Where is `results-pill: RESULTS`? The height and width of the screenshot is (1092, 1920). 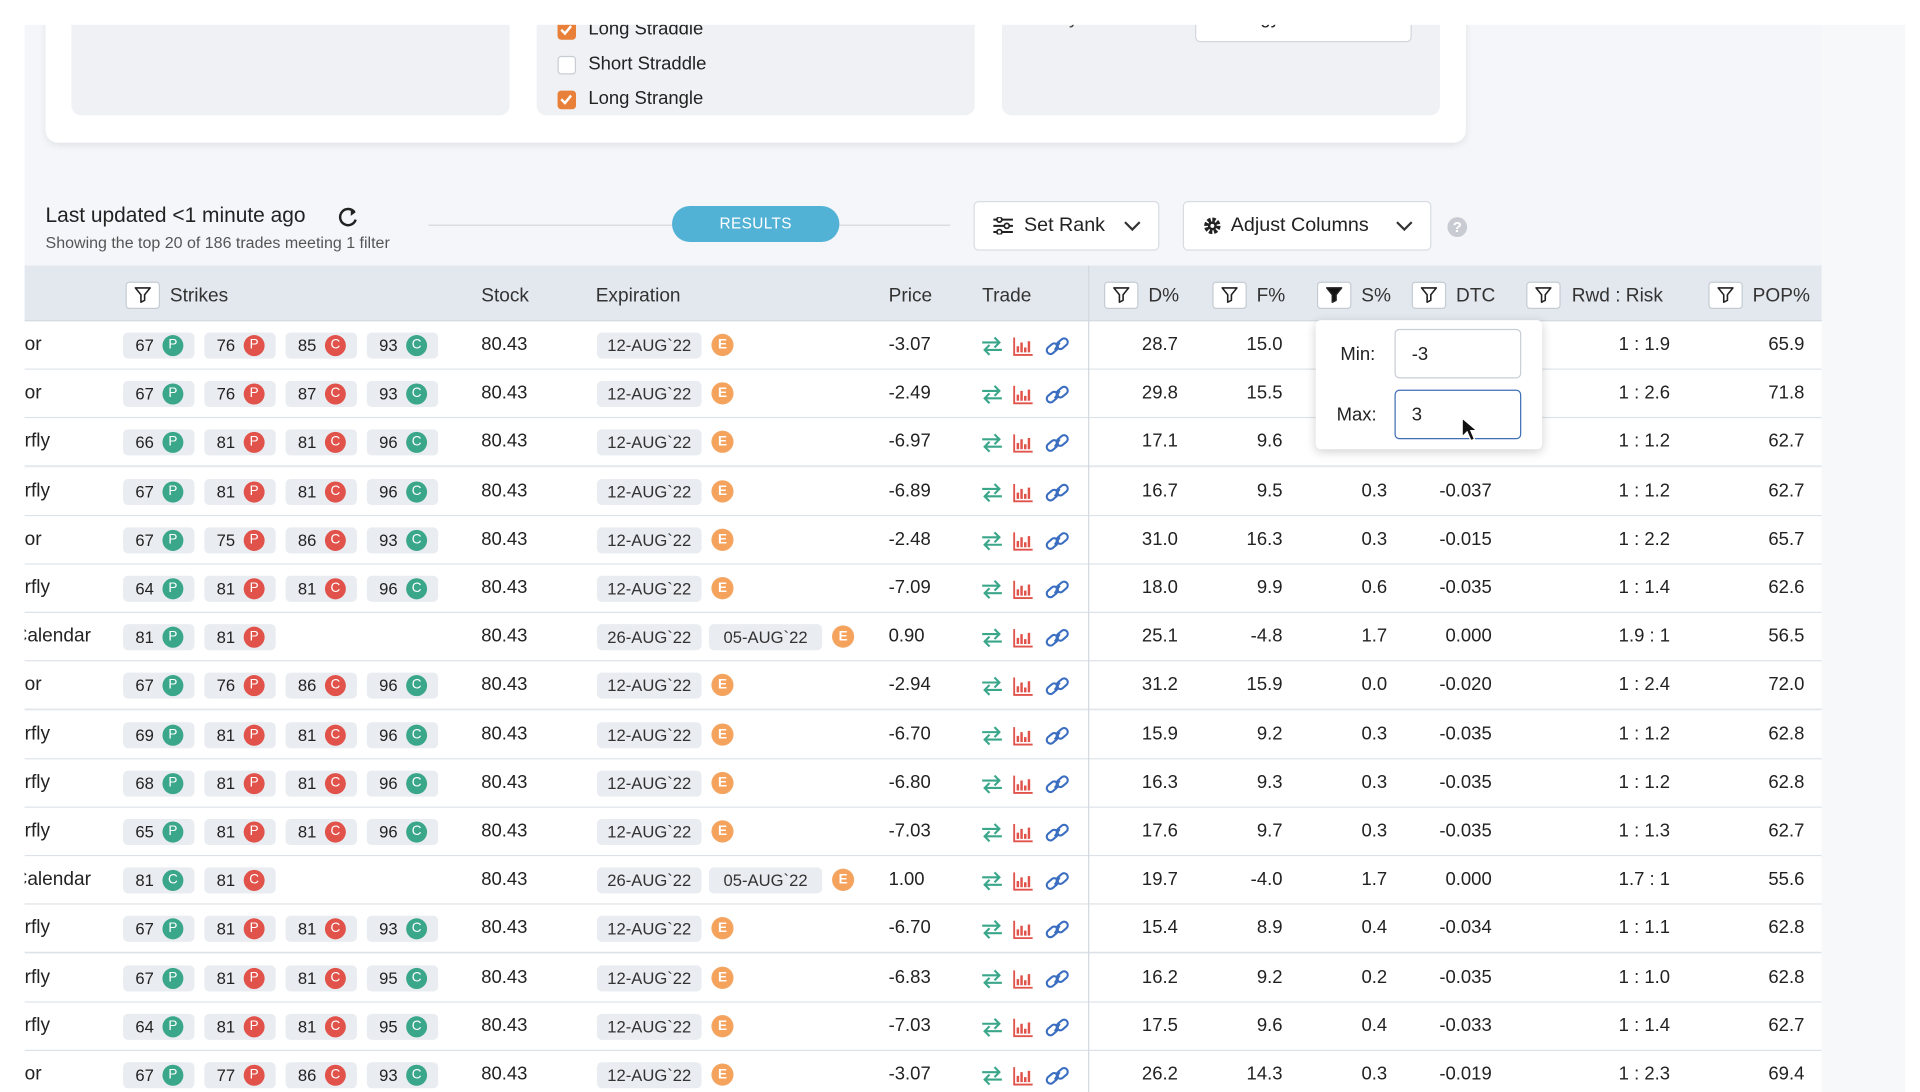
results-pill: RESULTS is located at coordinates (756, 223).